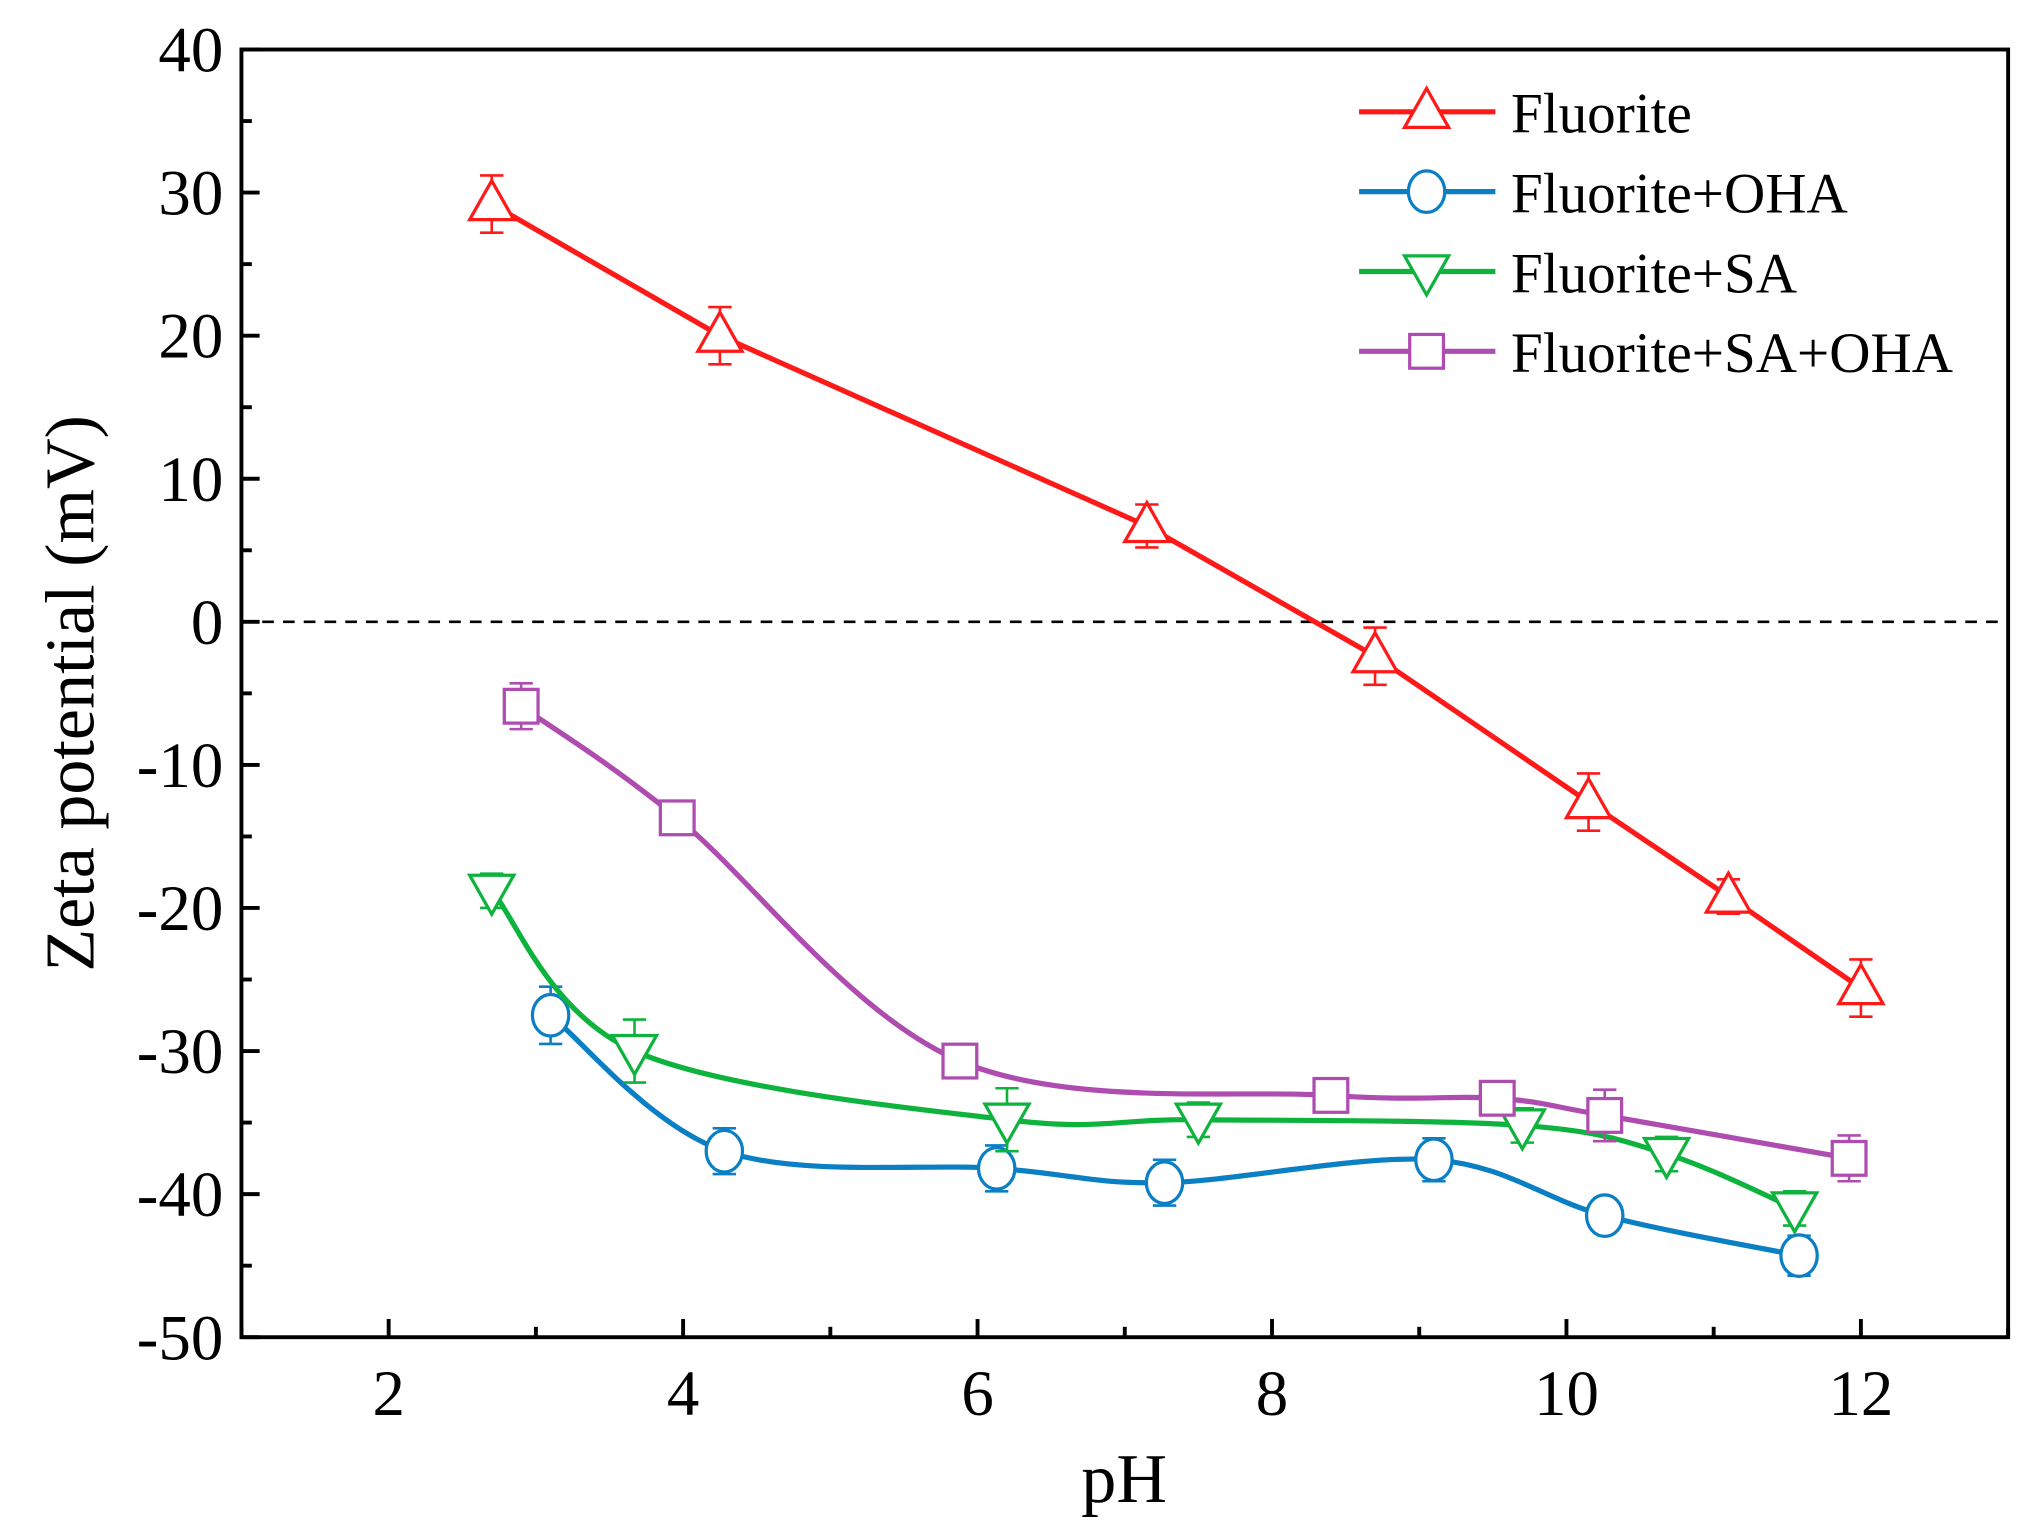 Image resolution: width=2025 pixels, height=1536 pixels. What do you see at coordinates (1566, 1394) in the screenshot?
I see `x-tick-label: 10` at bounding box center [1566, 1394].